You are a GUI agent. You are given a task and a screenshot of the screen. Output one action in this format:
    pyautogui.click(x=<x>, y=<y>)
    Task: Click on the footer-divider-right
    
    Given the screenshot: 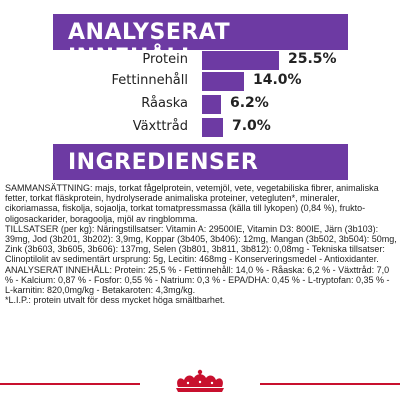 What is the action you would take?
    pyautogui.click(x=330, y=384)
    